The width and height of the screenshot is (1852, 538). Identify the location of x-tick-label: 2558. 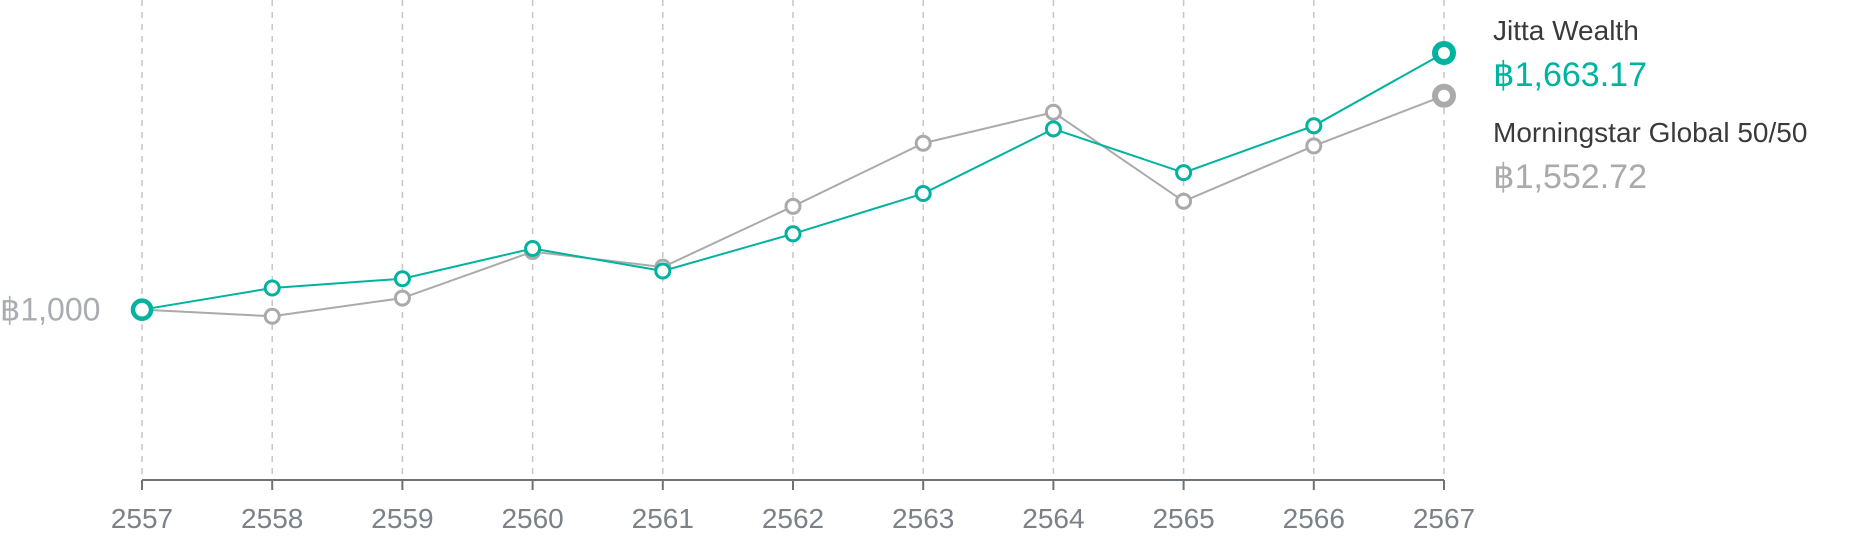
(272, 518).